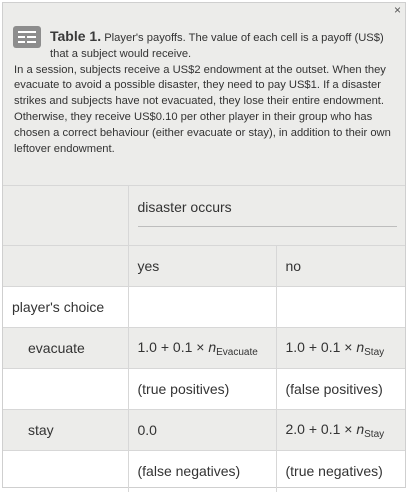 Image resolution: width=408 pixels, height=492 pixels. Describe the element at coordinates (268, 226) in the screenshot. I see `header-divider` at that location.